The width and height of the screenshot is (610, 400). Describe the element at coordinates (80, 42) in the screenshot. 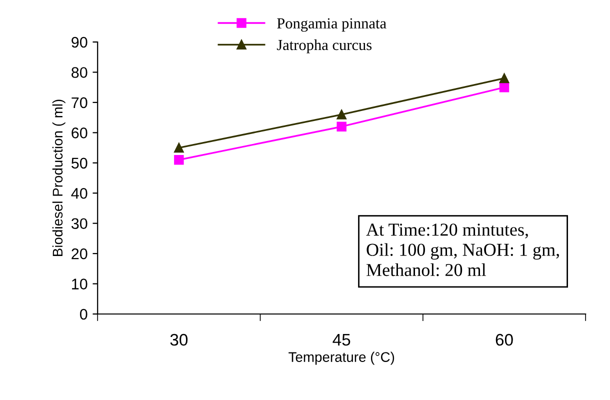

I see `y-tick-label: 90` at that location.